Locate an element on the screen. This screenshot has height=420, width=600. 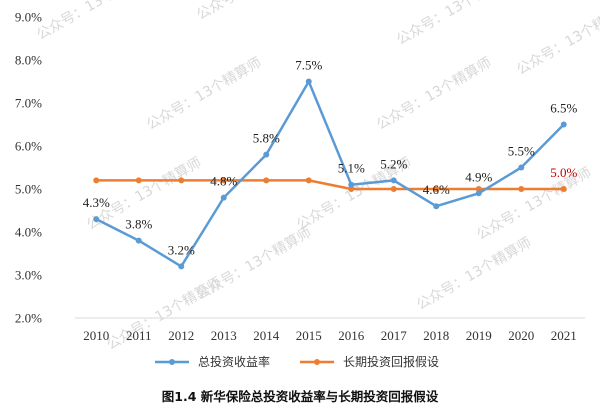
data-label: 3.8% is located at coordinates (138, 224).